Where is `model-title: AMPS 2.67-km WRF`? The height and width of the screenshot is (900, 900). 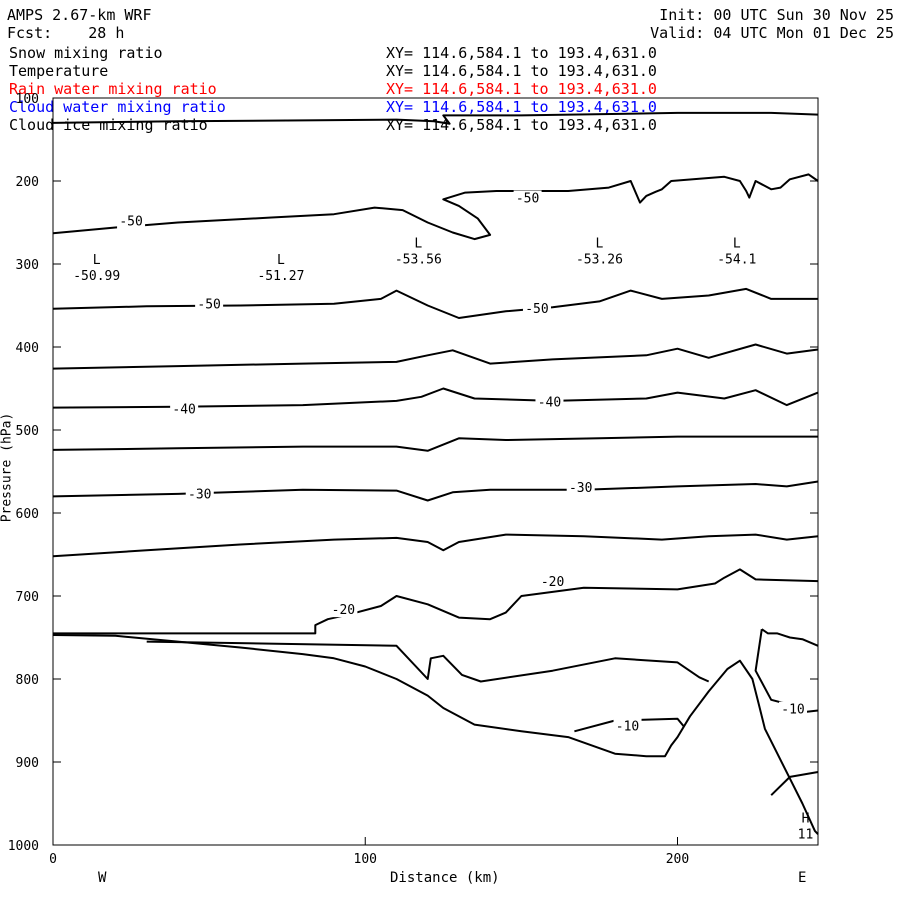
model-title: AMPS 2.67-km WRF is located at coordinates (79, 15).